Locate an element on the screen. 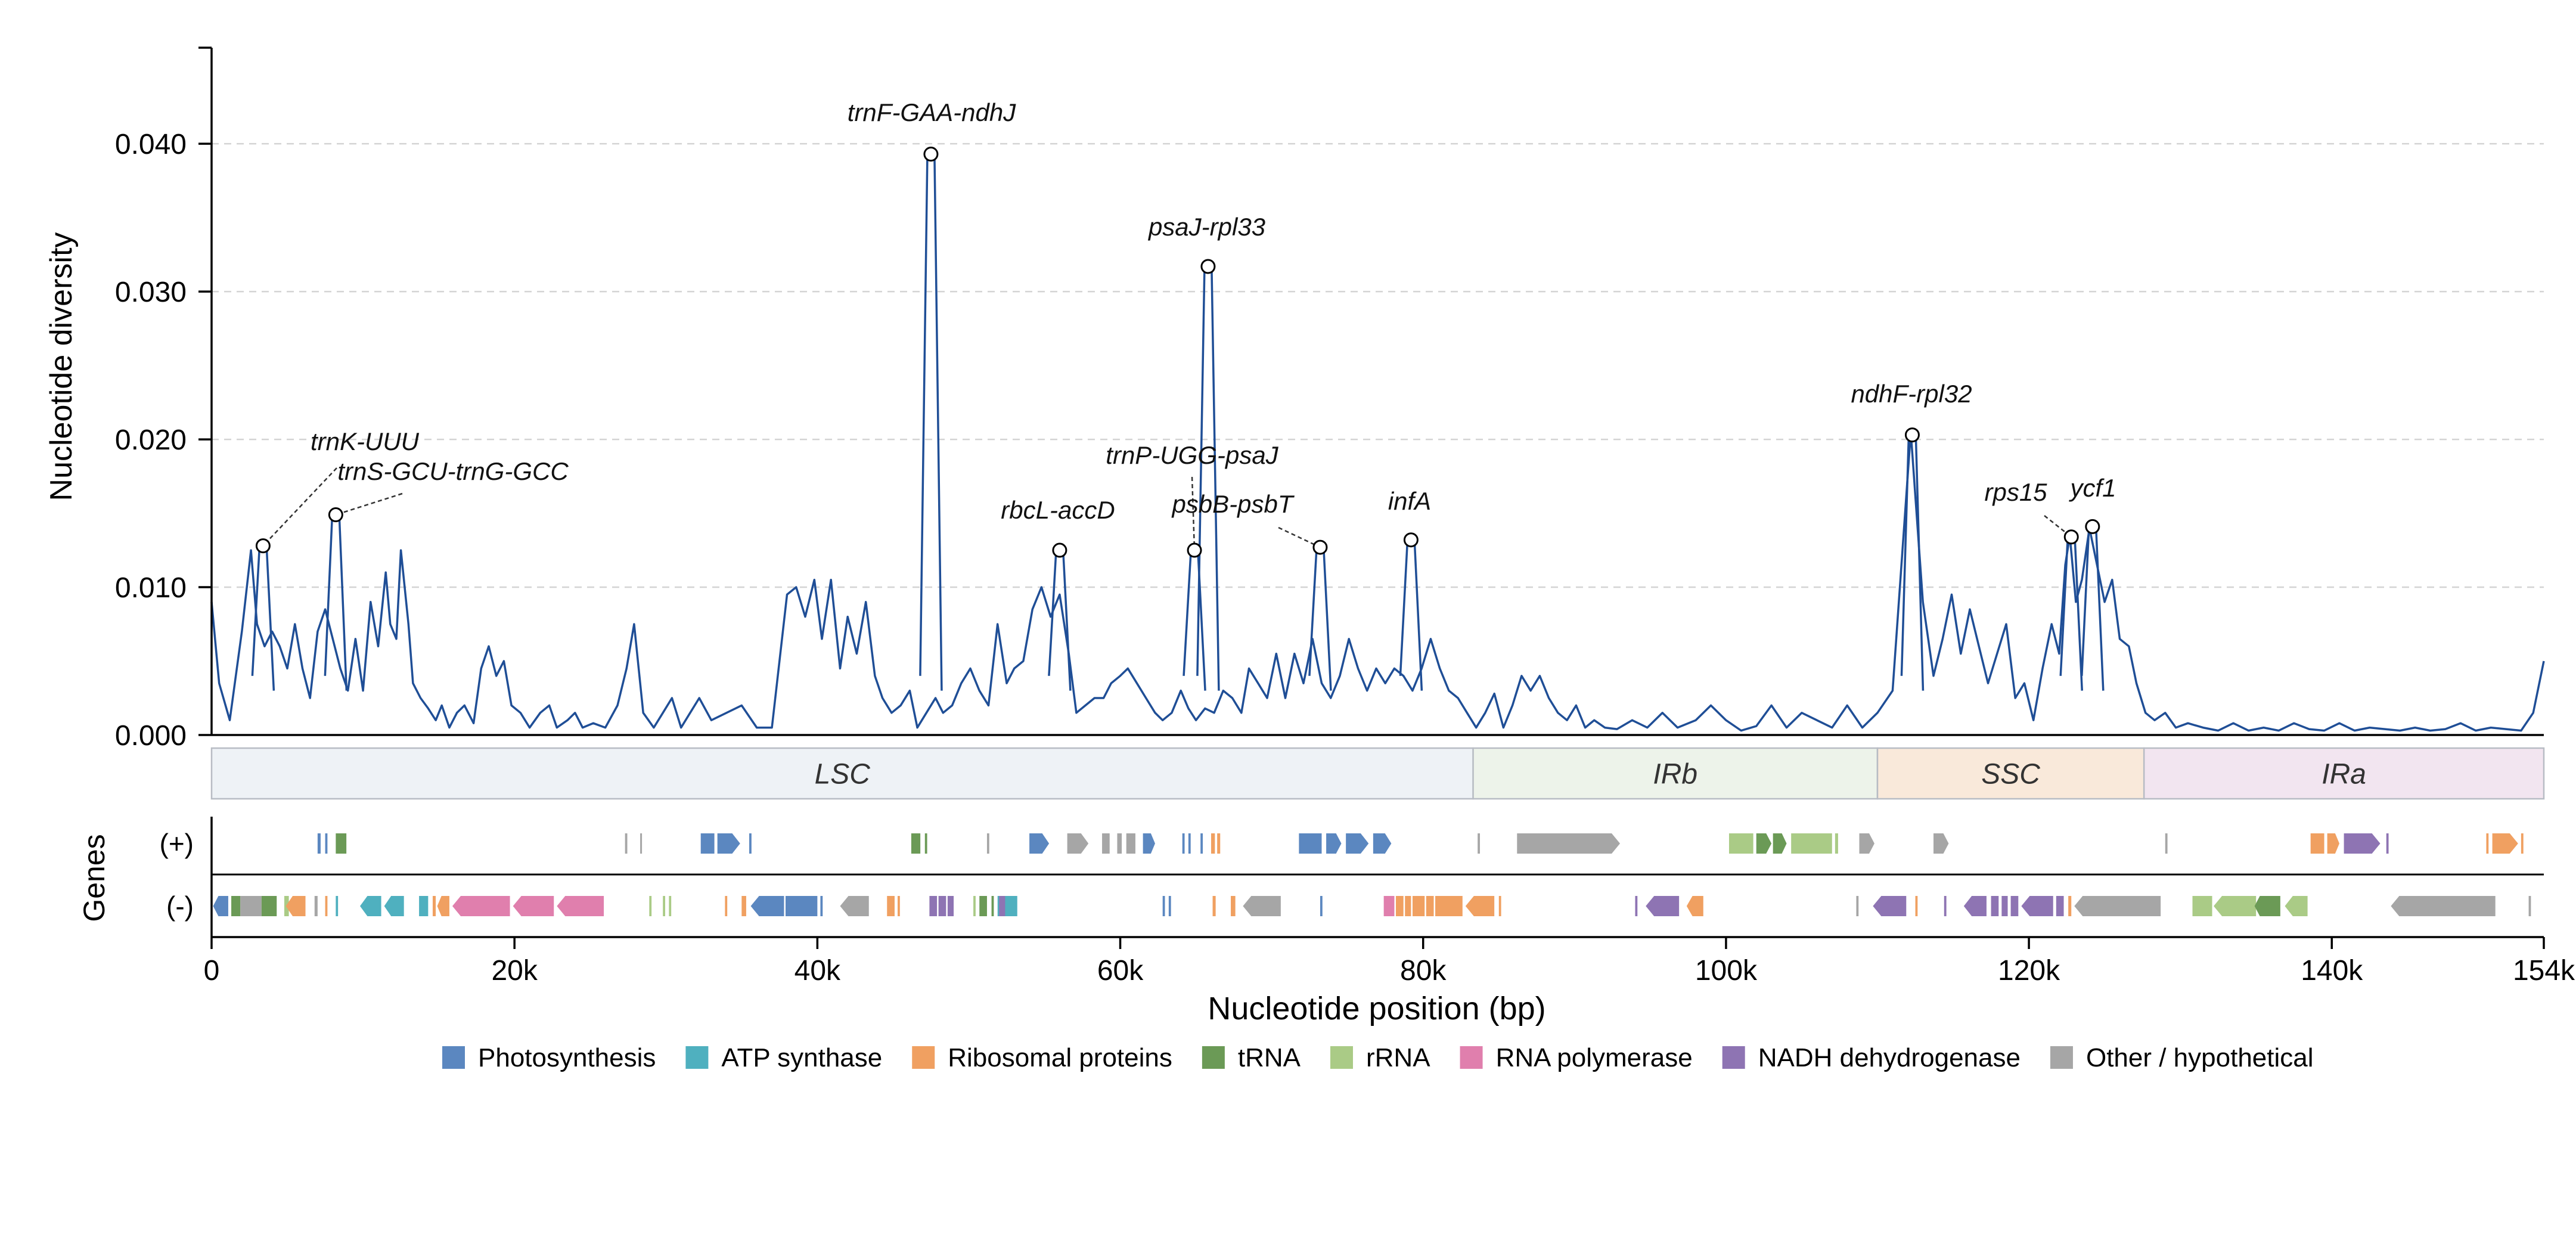 The width and height of the screenshot is (2576, 1256). annotation-label: rps15 is located at coordinates (2016, 492).